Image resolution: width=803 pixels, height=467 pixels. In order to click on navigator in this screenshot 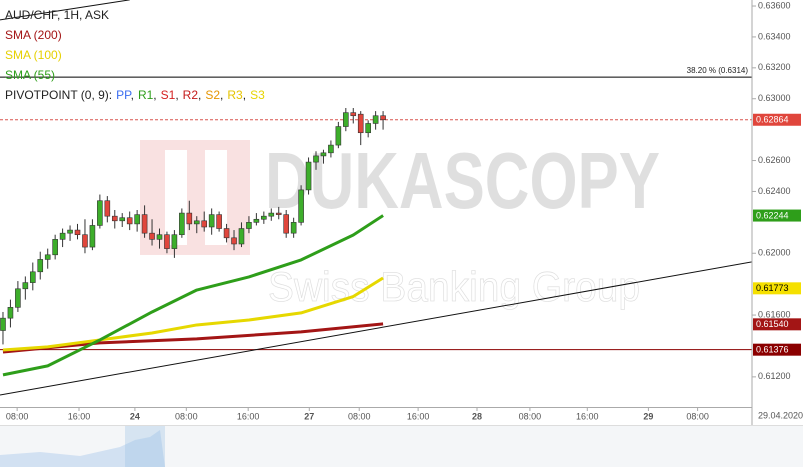, I will do `click(401, 446)`.